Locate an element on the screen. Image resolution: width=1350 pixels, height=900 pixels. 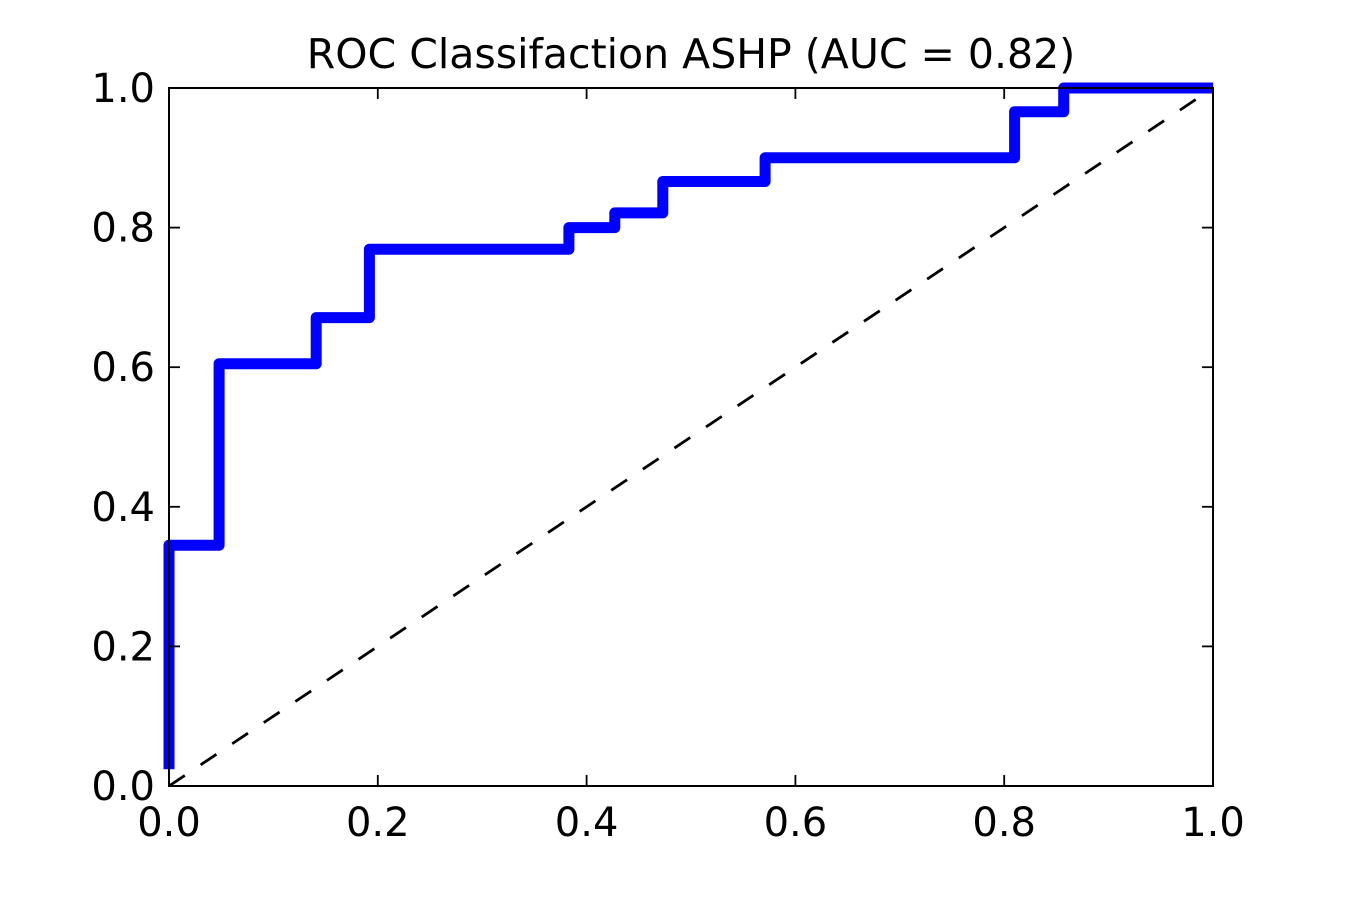
x-tick-label: 0.2 is located at coordinates (378, 823).